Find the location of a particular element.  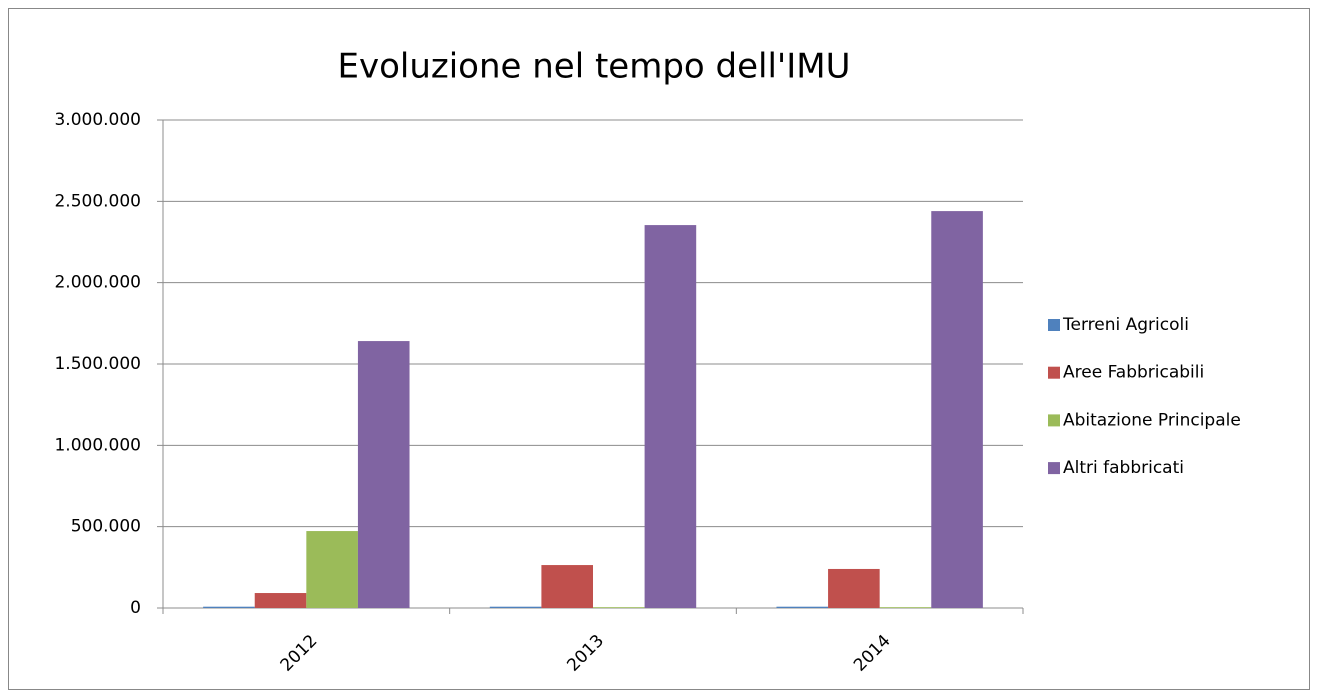

legend-label: Aree Fabbricabili is located at coordinates (1133, 373).